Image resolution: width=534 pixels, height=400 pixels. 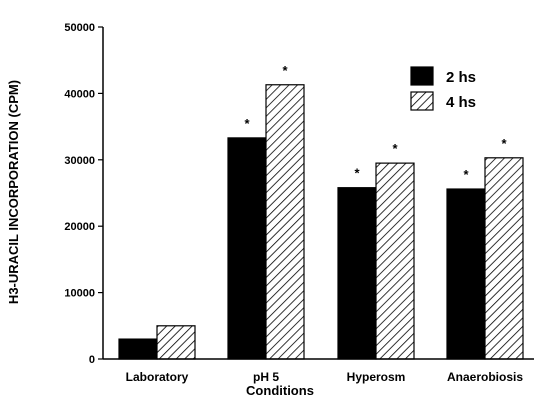 I want to click on significance-markers: * * * * * *, so click(x=375, y=122).